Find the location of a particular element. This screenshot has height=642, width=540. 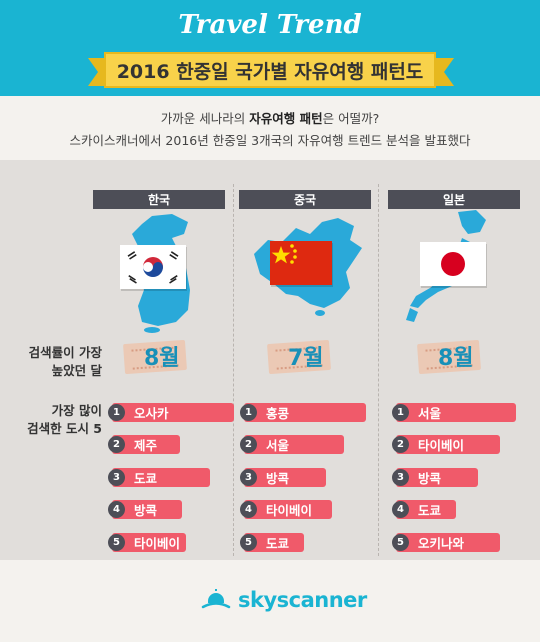

intro-line-1: 가까운 세나라의 자유여행 패턴은 어떨까? is located at coordinates (270, 117).